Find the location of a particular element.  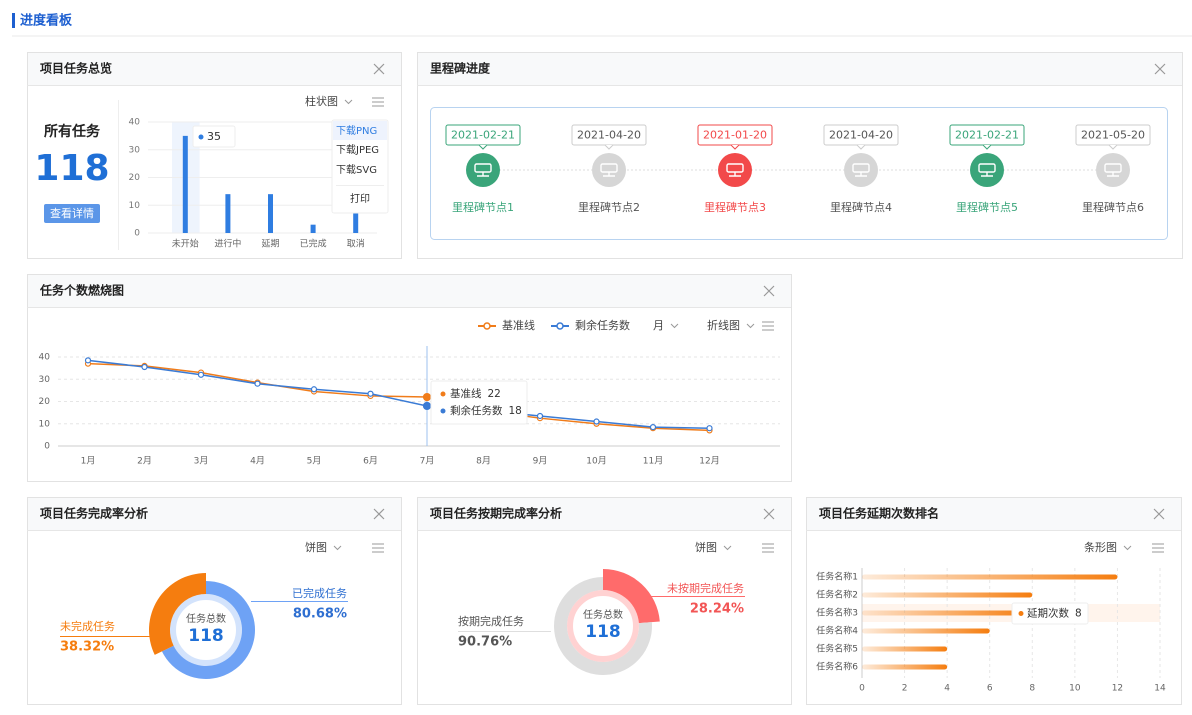

milestone-frame is located at coordinates (799, 173).